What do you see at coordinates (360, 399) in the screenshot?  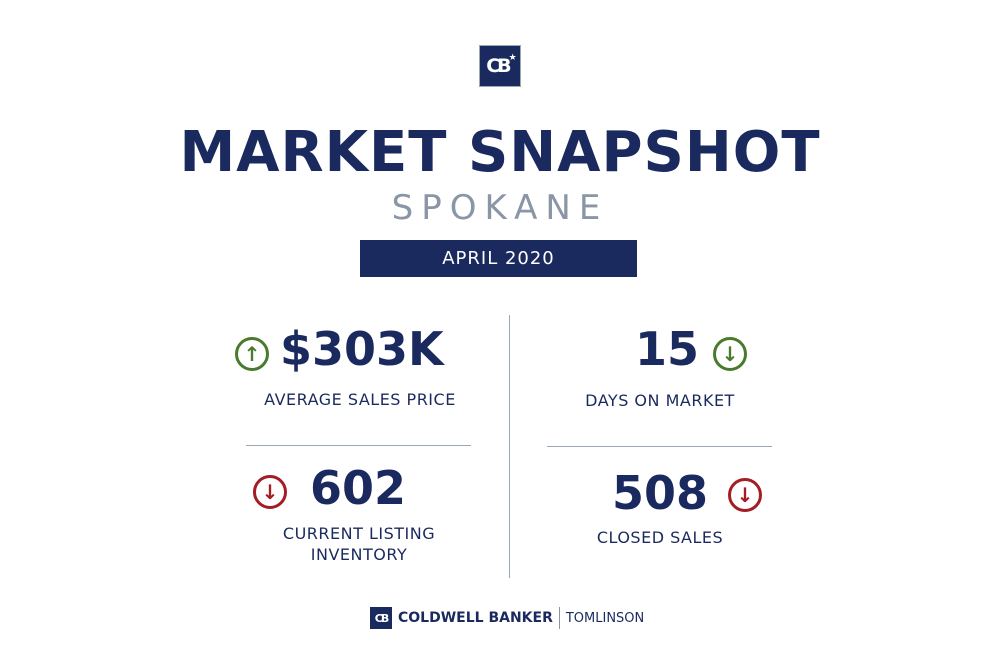 I see `stat-label-avg-price: AVERAGE SALES PRICE` at bounding box center [360, 399].